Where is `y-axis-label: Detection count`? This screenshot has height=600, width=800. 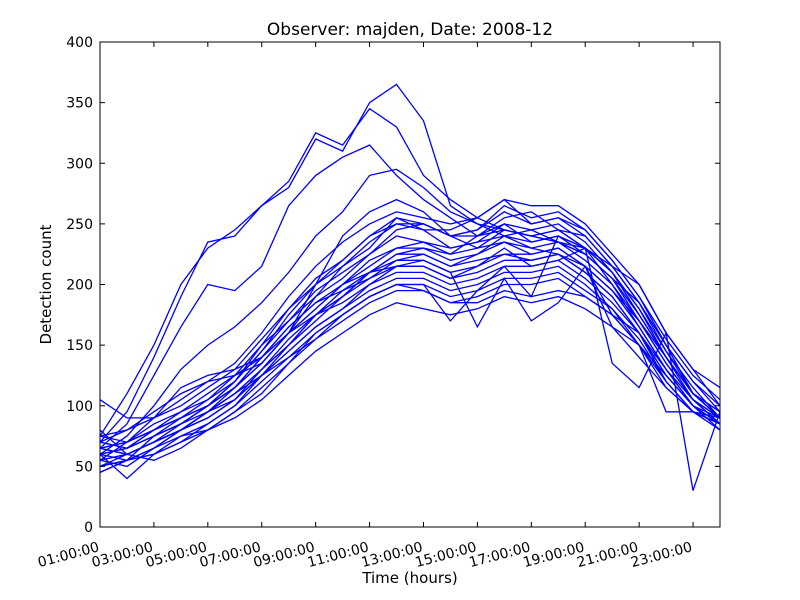 y-axis-label: Detection count is located at coordinates (46, 284).